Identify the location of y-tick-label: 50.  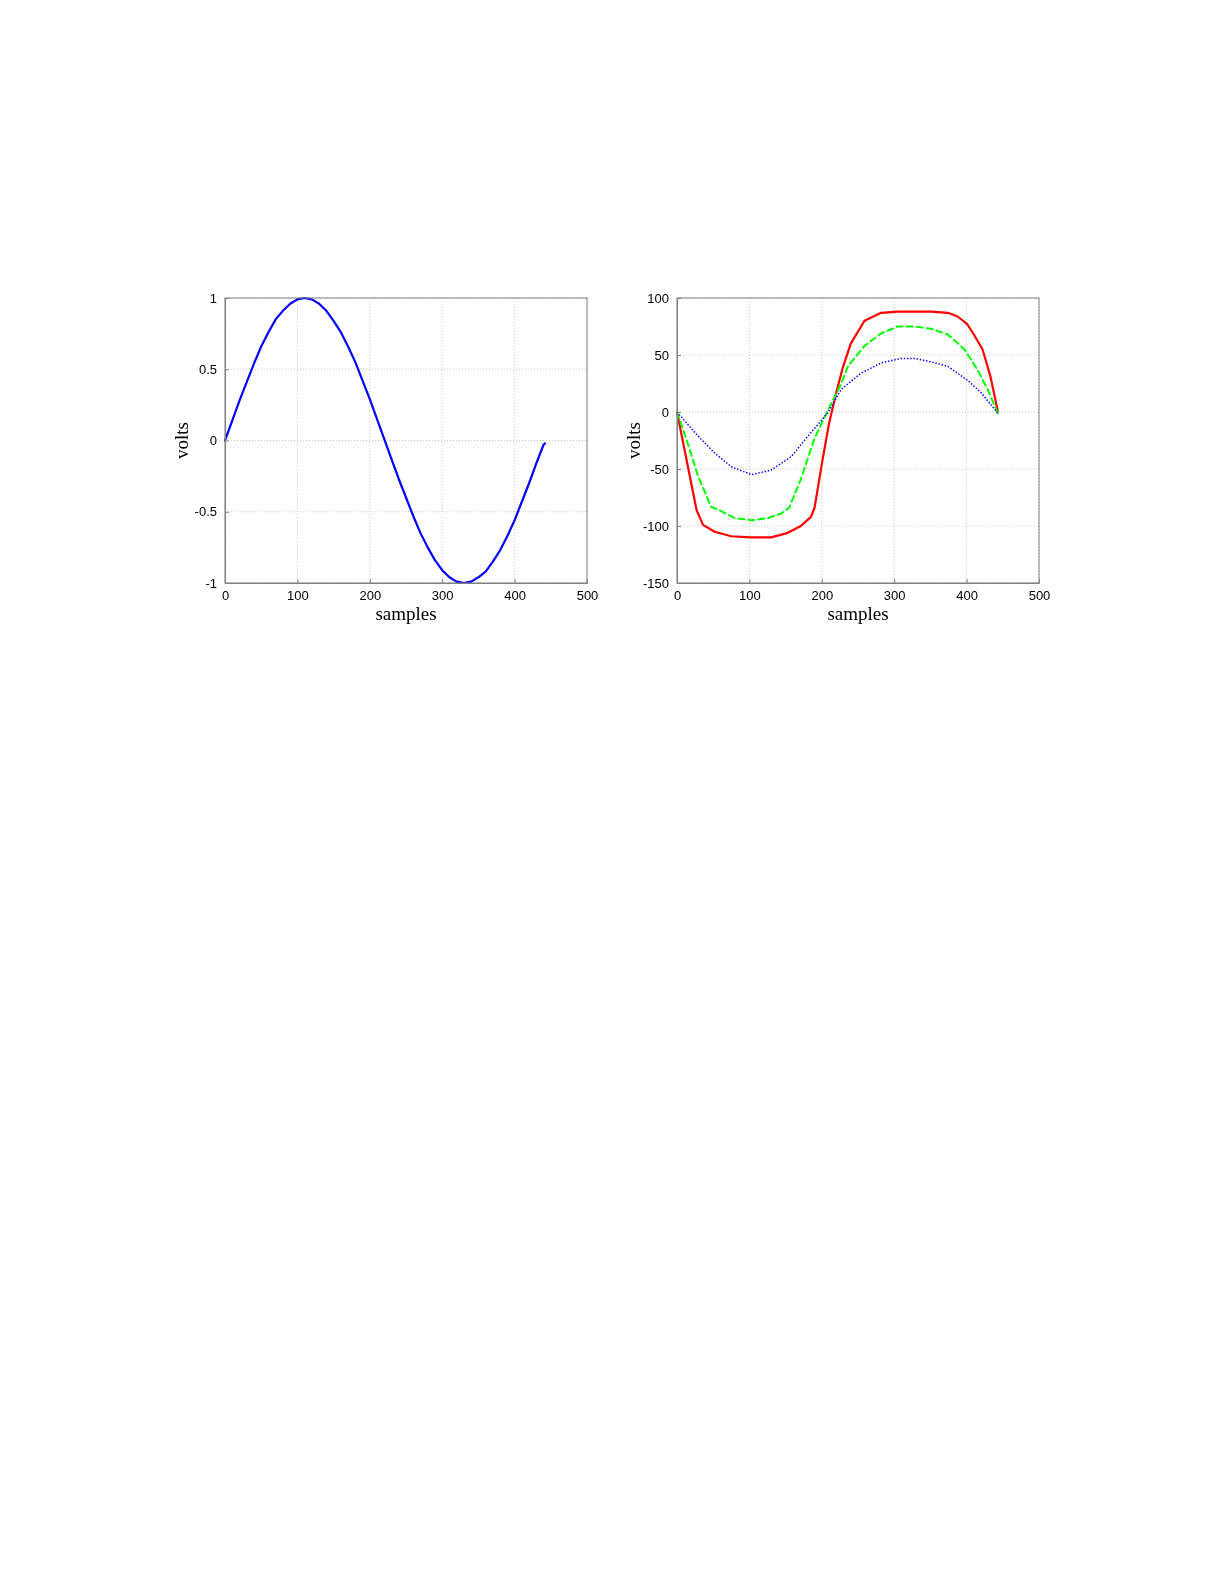
(661, 355).